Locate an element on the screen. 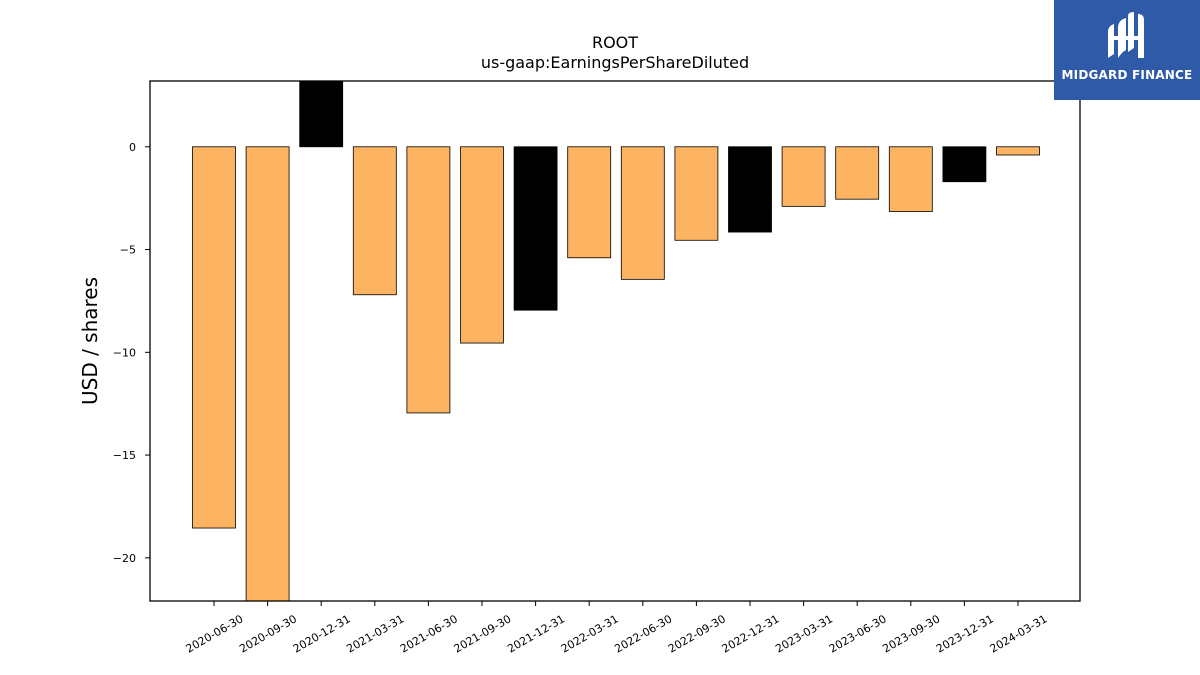  y-ticks-group: 0 −5 −10 −15 −20 is located at coordinates (131, 353).